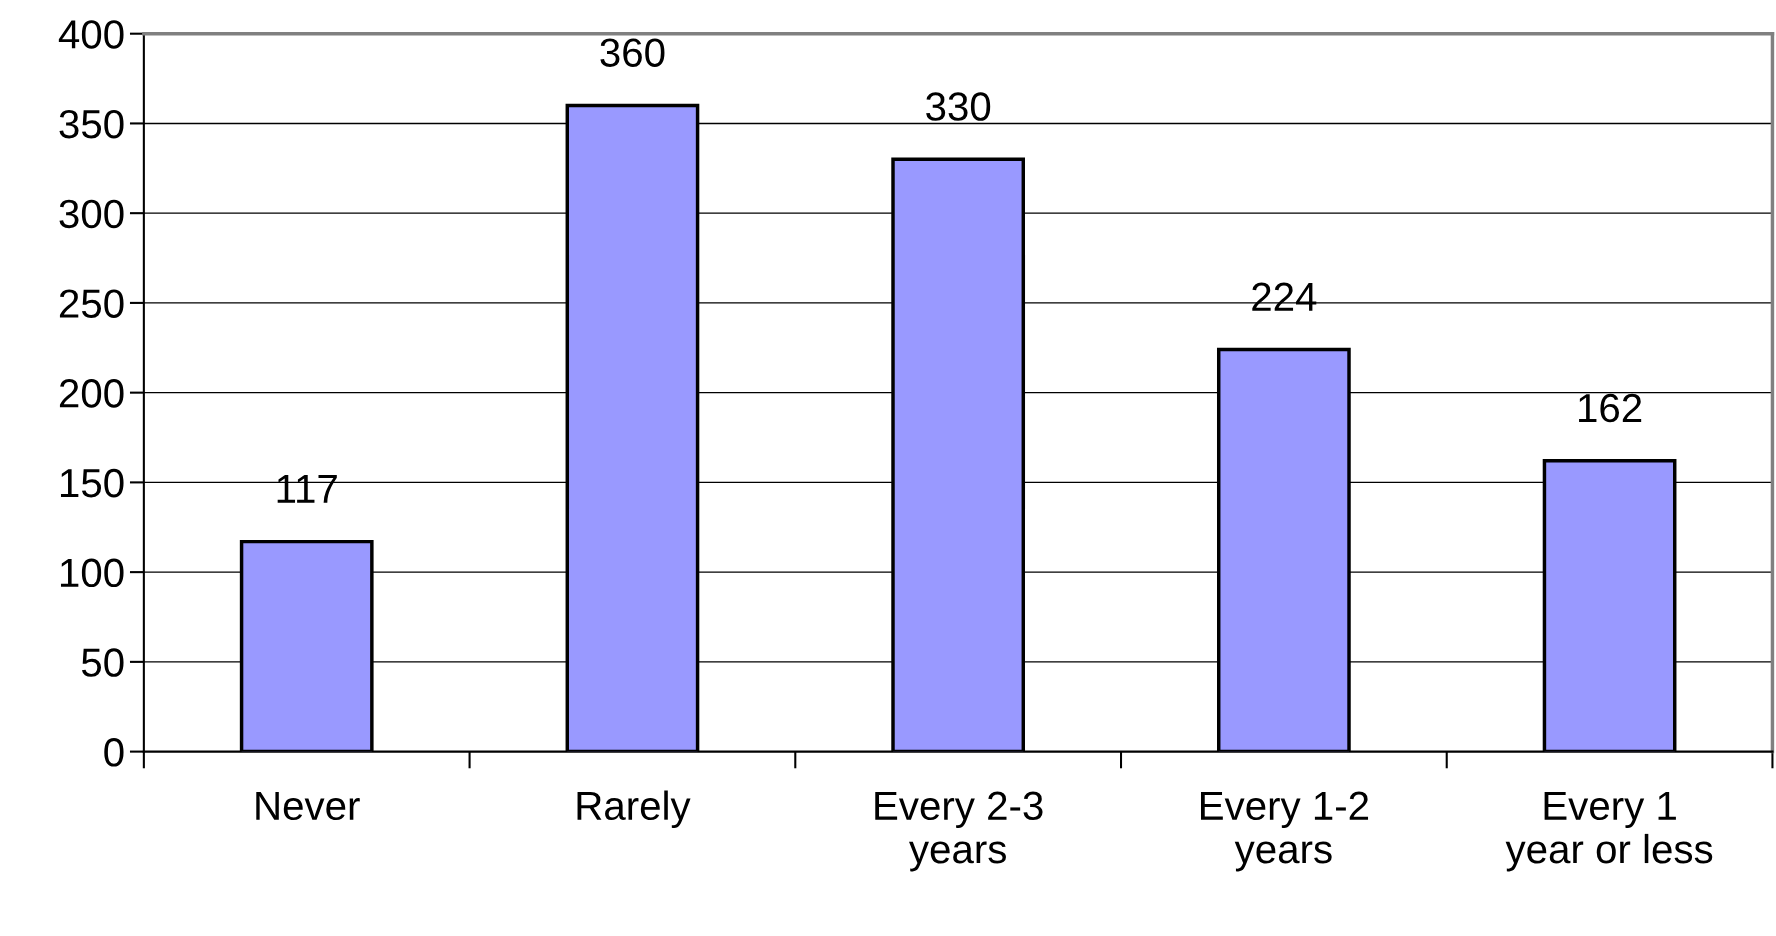  Describe the element at coordinates (91, 214) in the screenshot. I see `y-tick-label: 300` at that location.